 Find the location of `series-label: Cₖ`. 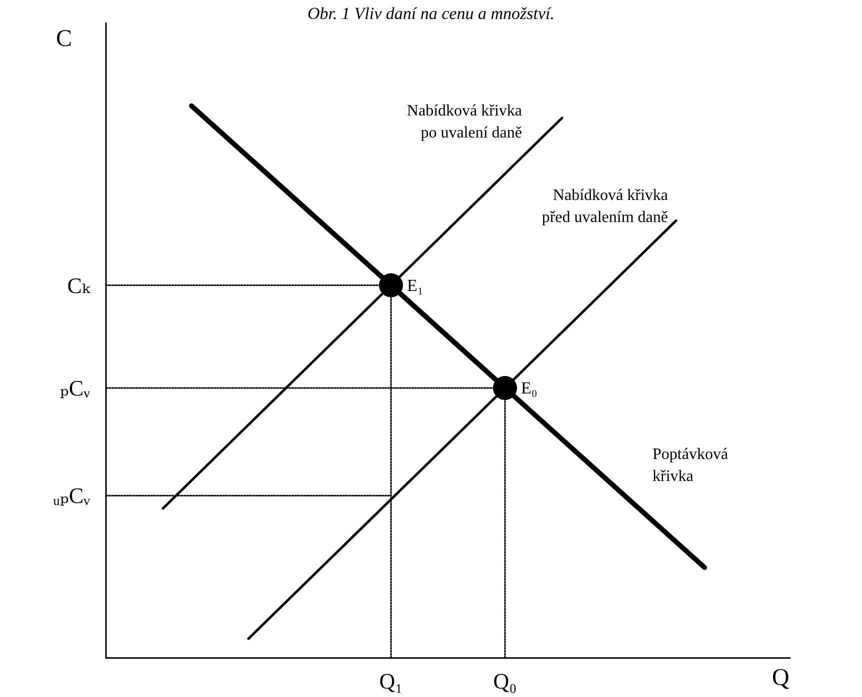

series-label: Cₖ is located at coordinates (79, 285).